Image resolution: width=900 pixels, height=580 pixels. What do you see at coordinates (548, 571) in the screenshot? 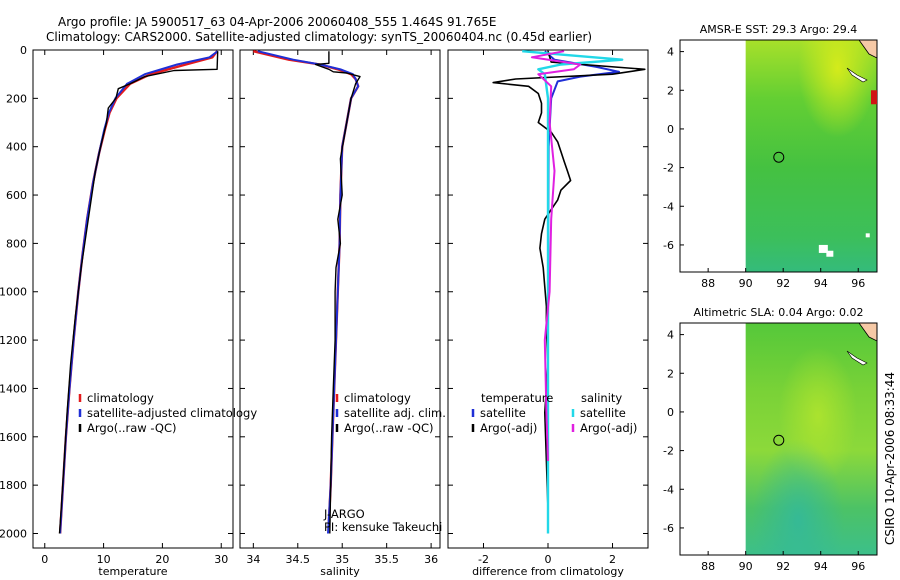
I see `difference-xlabel: difference from climatology` at bounding box center [548, 571].